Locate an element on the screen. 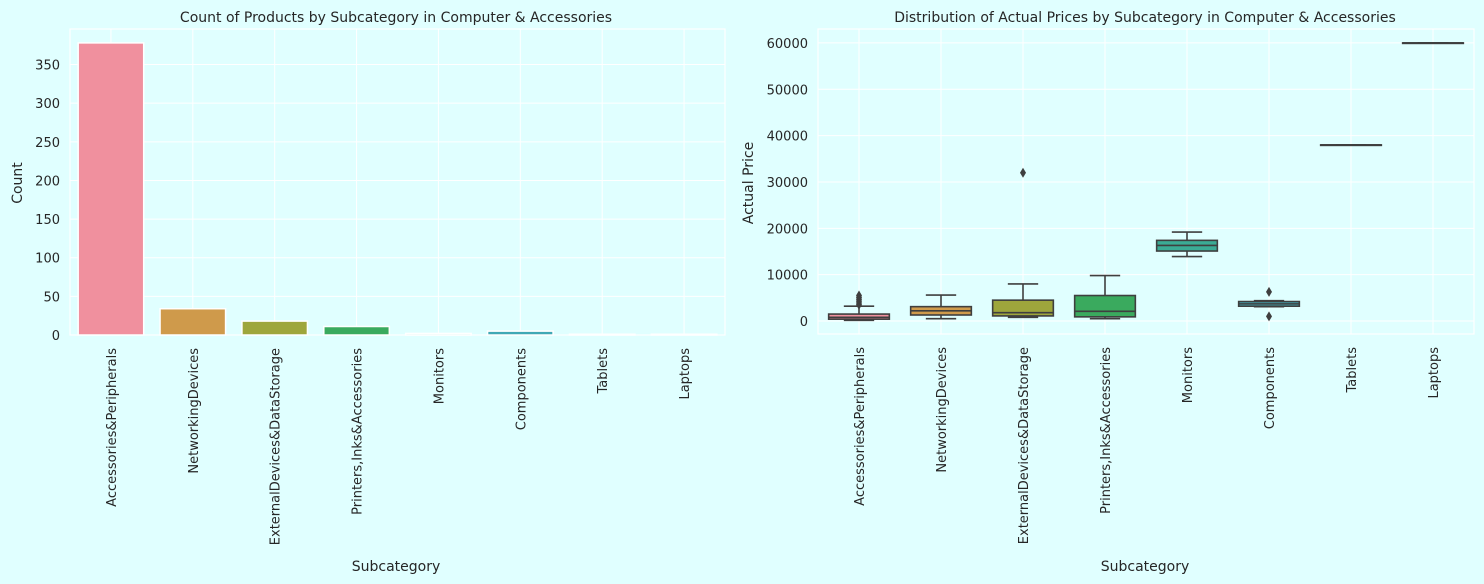 This screenshot has height=584, width=1484. box-monitors is located at coordinates (1187, 244).